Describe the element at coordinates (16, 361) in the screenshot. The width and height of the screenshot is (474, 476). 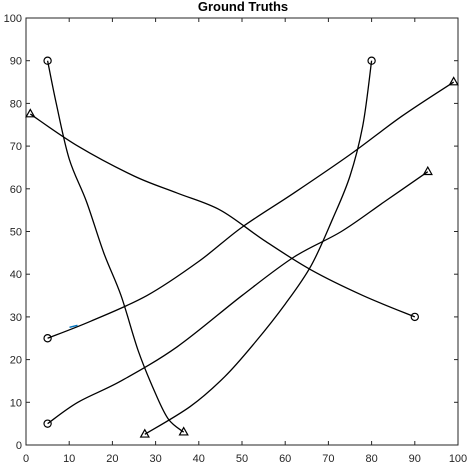
I see `y-tick-label: 20` at that location.